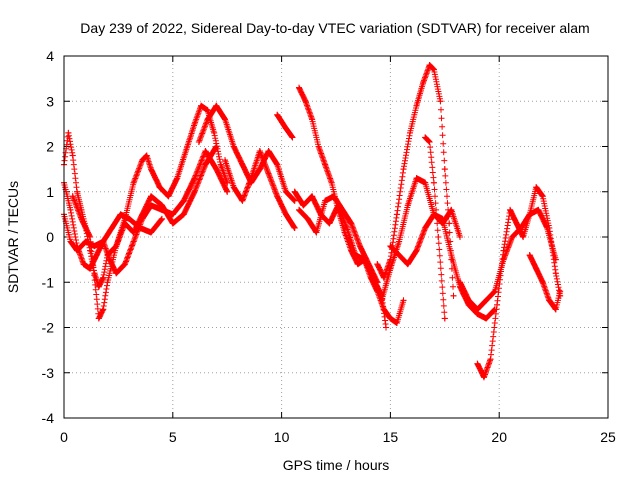 Image resolution: width=640 pixels, height=480 pixels. What do you see at coordinates (48, 328) in the screenshot?
I see `y-tick-label: -2` at bounding box center [48, 328].